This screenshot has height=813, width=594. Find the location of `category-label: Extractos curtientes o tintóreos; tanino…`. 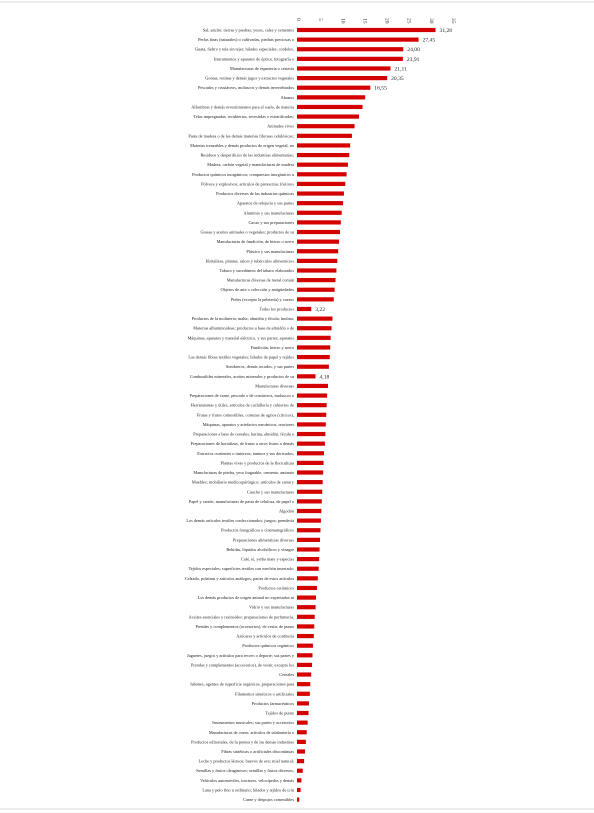

category-label: Extractos curtientes o tintóreos; tanino… is located at coordinates (245, 453).